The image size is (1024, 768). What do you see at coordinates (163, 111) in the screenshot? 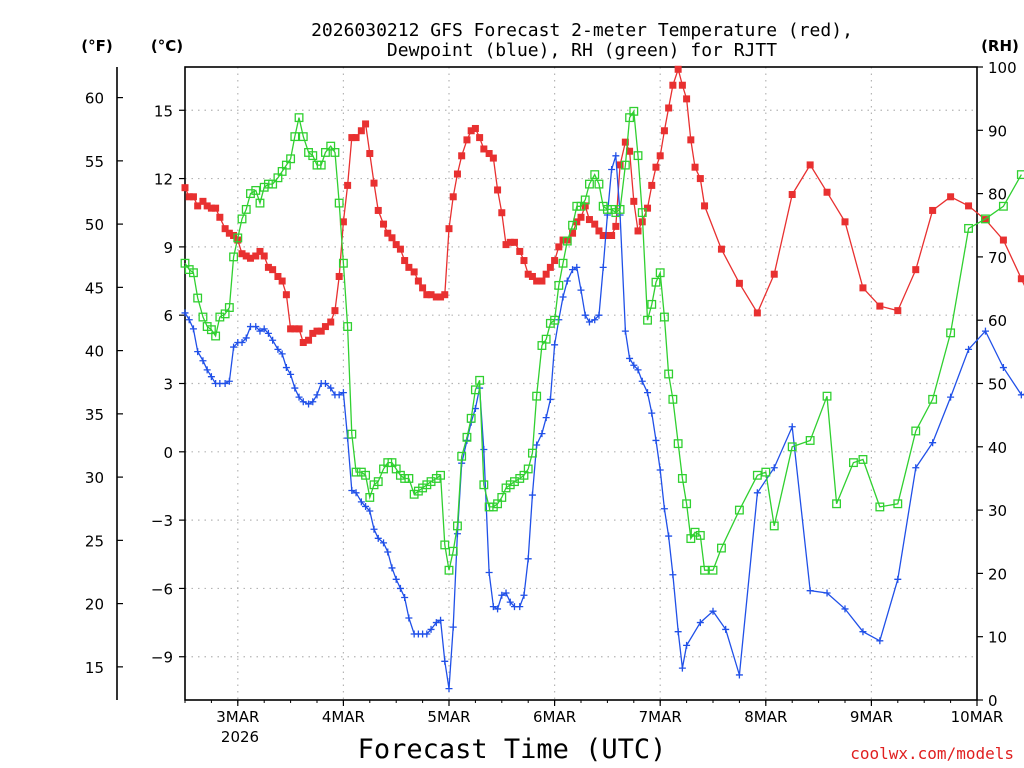
I see `celsius-tick-label: 15` at bounding box center [163, 111].